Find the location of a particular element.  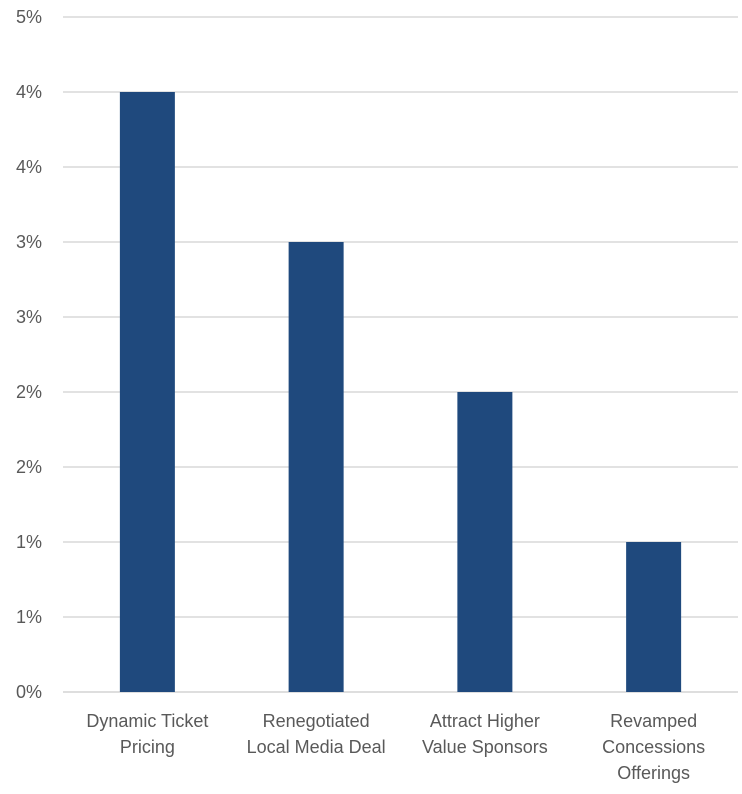

x-category-label-line: Revamped is located at coordinates (653, 721).